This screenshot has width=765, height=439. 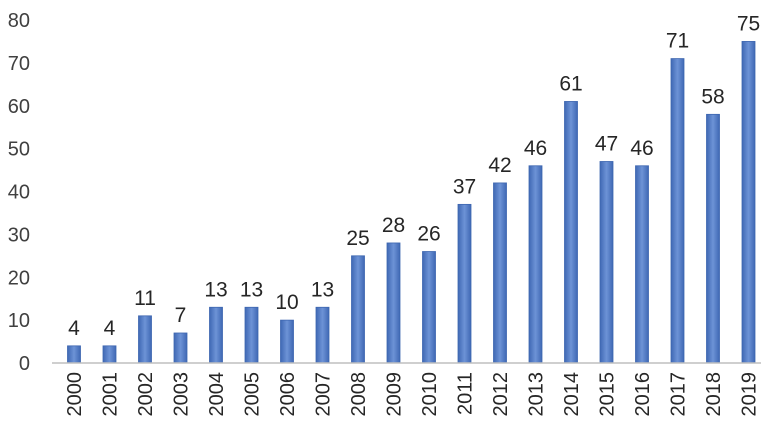 I want to click on y-tick-label: 10, so click(x=19, y=321).